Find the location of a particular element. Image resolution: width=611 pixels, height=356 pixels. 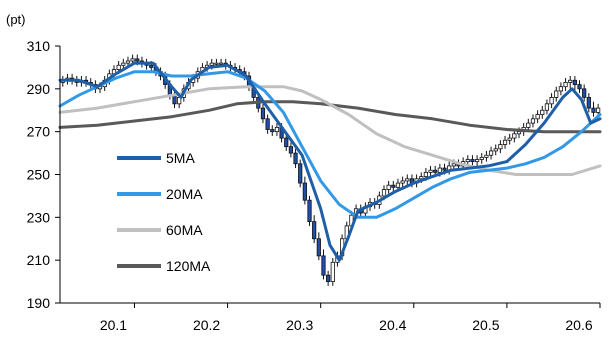

y-tick-label: 210 is located at coordinates (39, 260).